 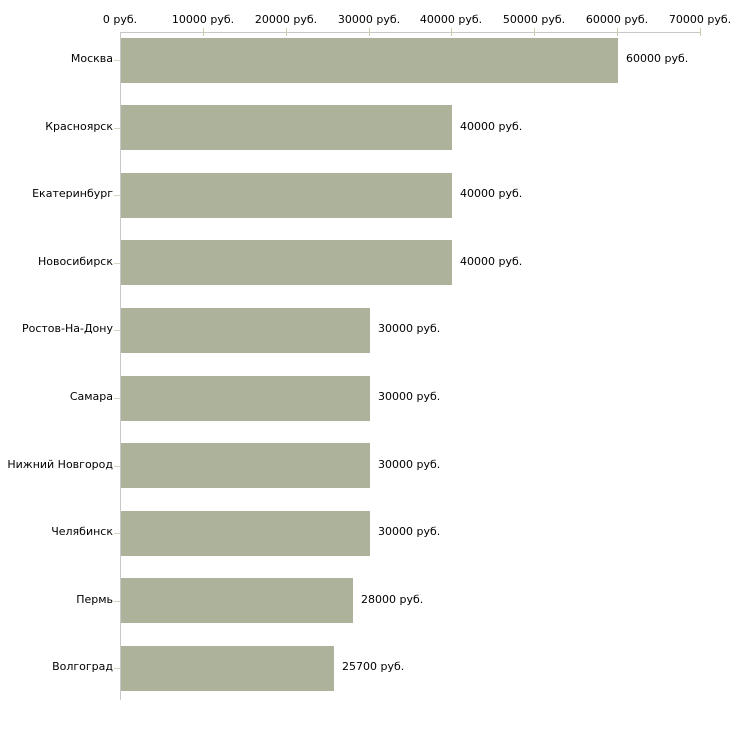 What do you see at coordinates (203, 19) in the screenshot?
I see `x-axis-tick-label: 10000 руб.` at bounding box center [203, 19].